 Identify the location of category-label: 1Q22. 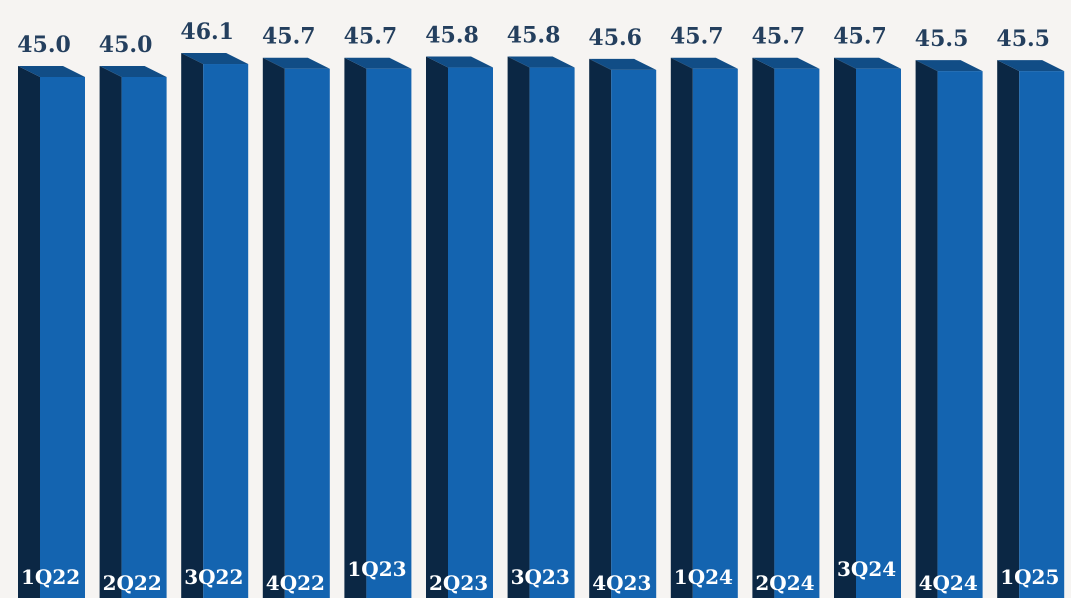
(50, 577).